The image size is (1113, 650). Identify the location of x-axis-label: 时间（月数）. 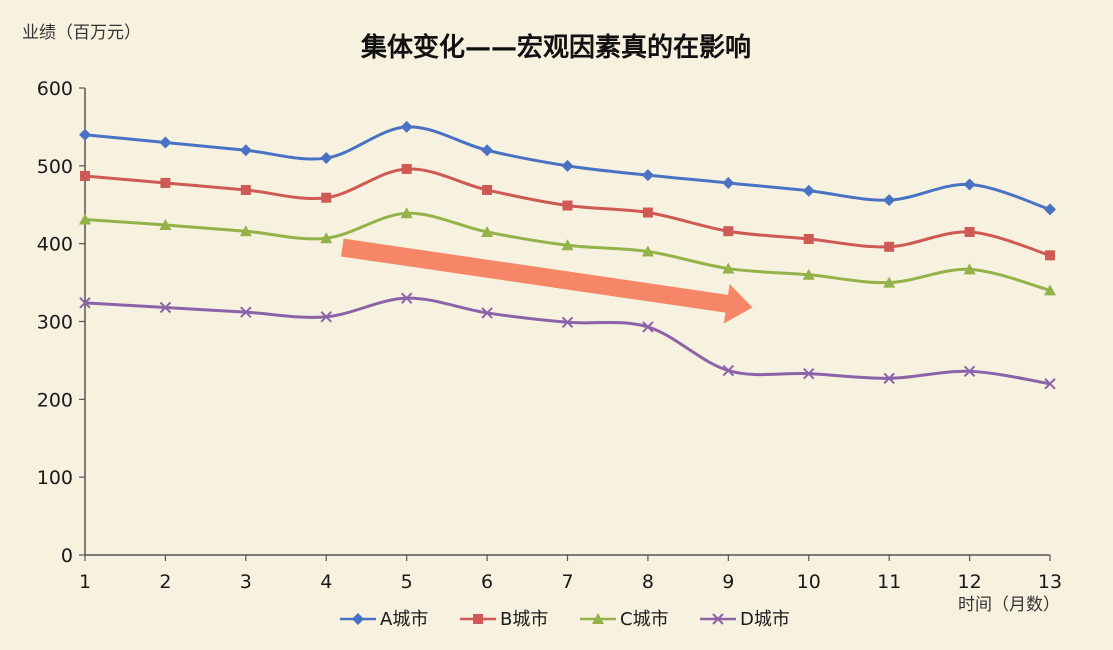
(1009, 605).